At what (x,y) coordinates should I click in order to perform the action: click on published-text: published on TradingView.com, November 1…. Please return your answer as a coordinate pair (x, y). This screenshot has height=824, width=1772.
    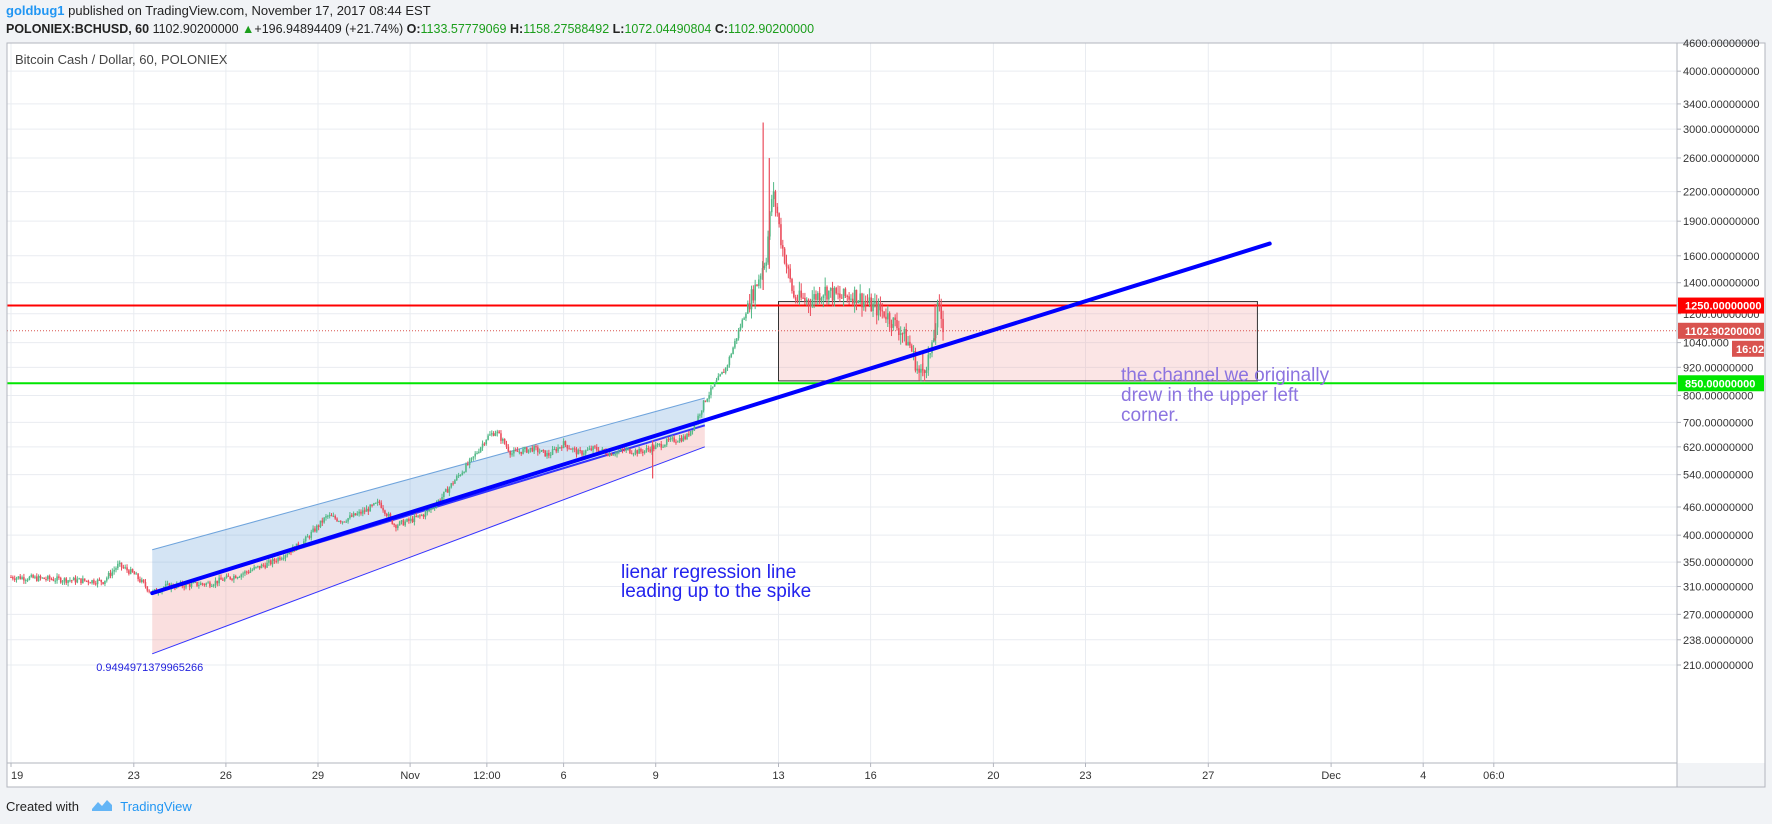
    Looking at the image, I should click on (249, 10).